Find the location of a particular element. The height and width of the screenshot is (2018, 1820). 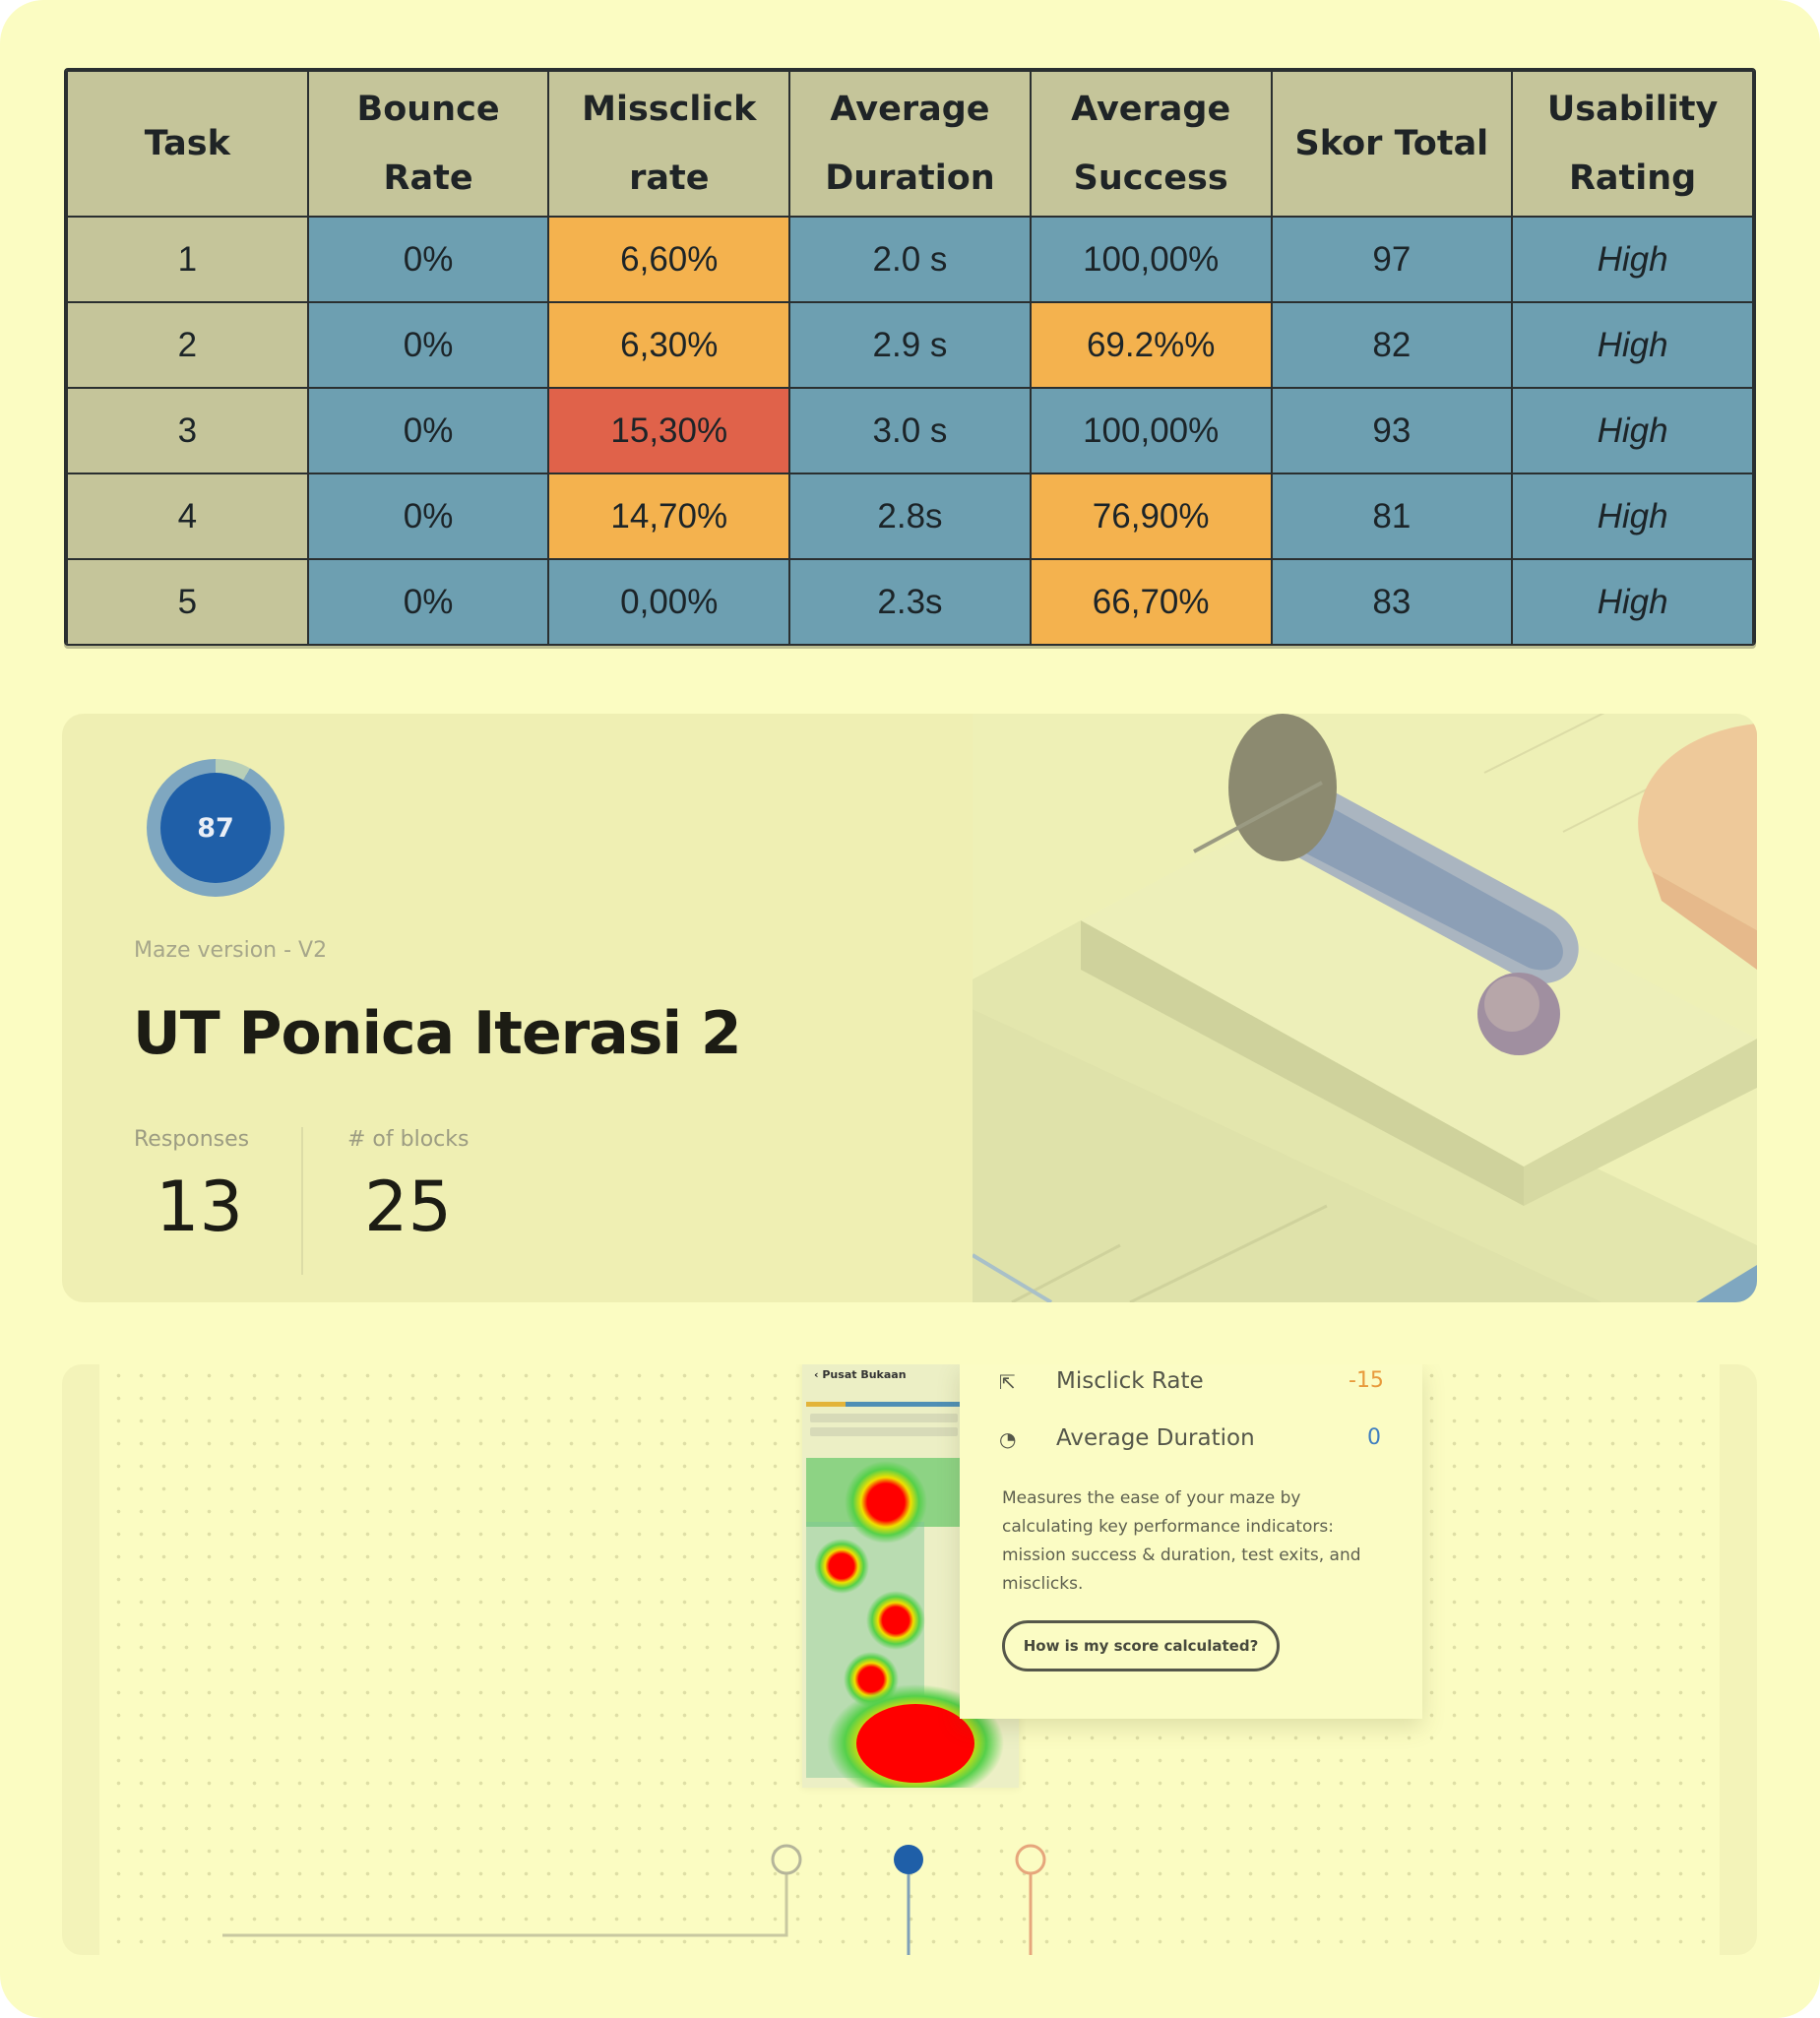

heatmap-screen-preview: ‹ Pusat Bukaan is located at coordinates (910, 1576).